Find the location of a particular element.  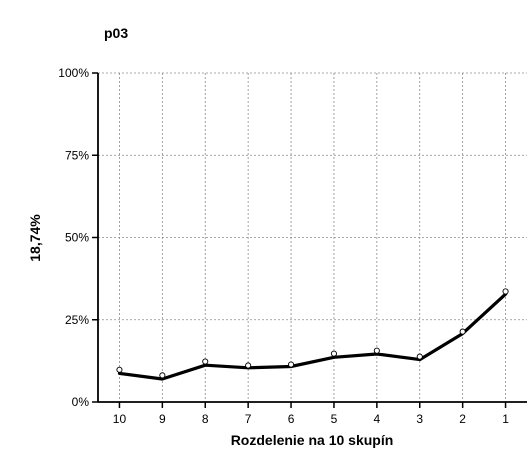

x-tick-label: 8 is located at coordinates (205, 419).